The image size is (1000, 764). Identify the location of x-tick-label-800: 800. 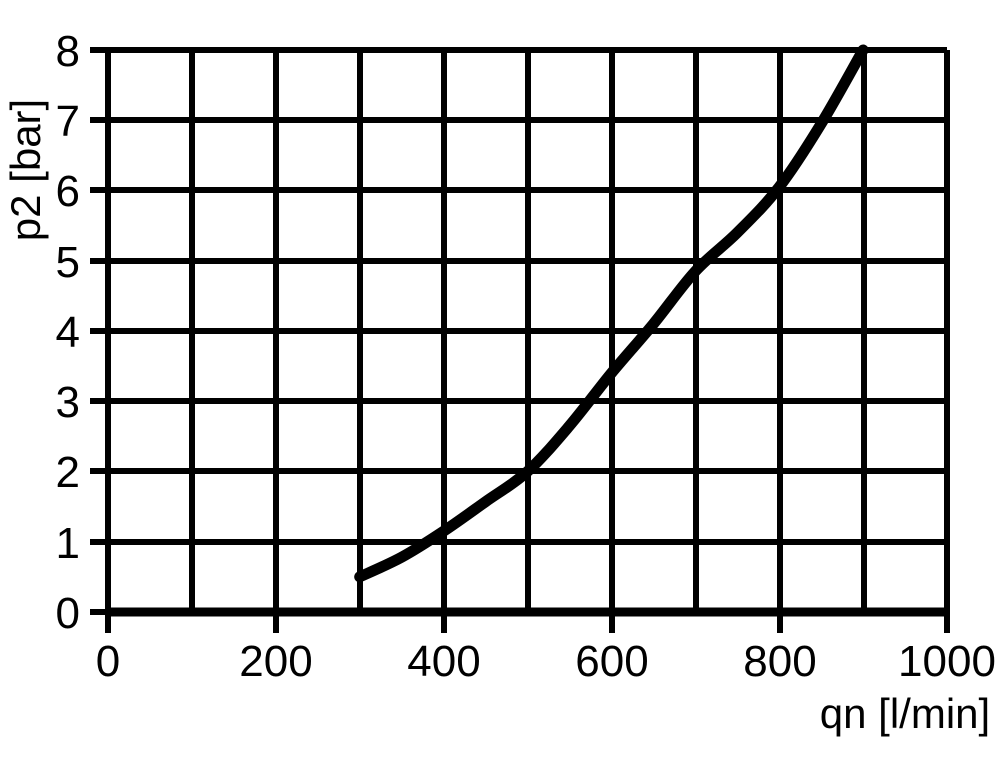
(779, 661).